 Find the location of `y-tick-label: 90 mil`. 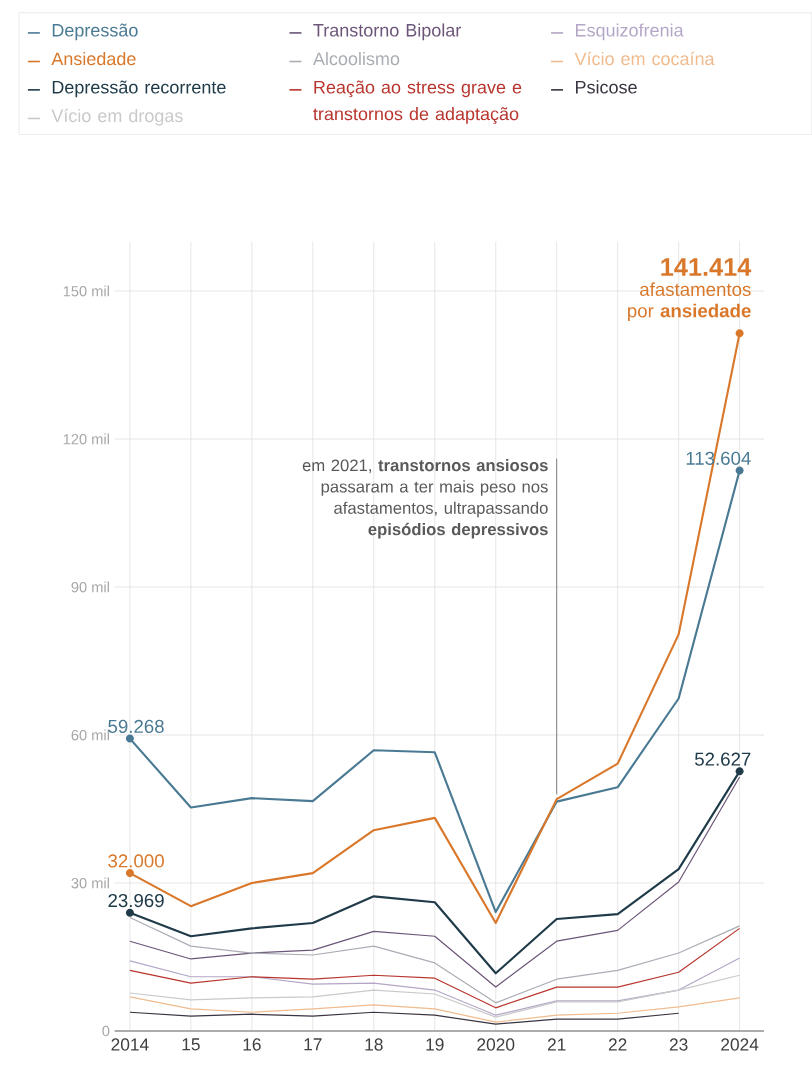

y-tick-label: 90 mil is located at coordinates (90, 587).